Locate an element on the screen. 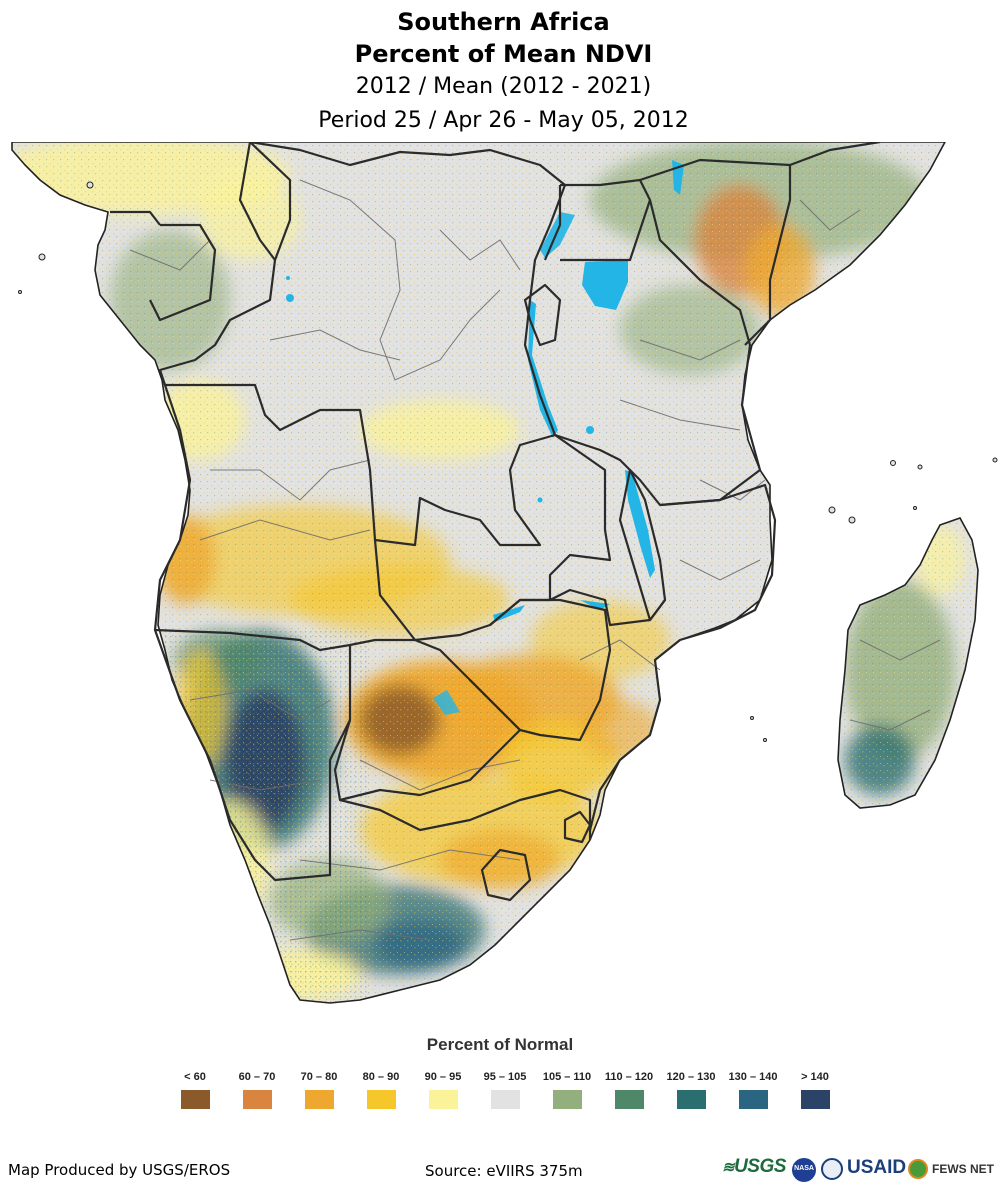  usgs-logo-text: USGS is located at coordinates (760, 1166).